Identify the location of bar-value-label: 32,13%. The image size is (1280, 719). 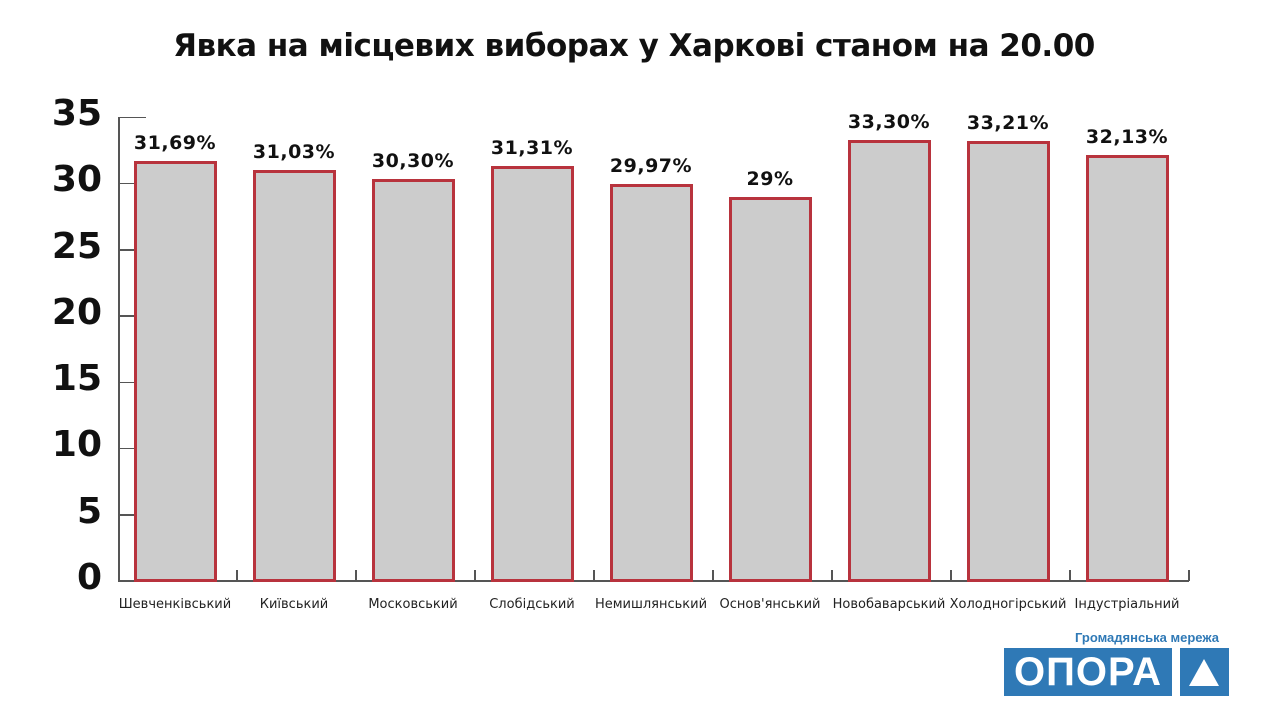
(1127, 137).